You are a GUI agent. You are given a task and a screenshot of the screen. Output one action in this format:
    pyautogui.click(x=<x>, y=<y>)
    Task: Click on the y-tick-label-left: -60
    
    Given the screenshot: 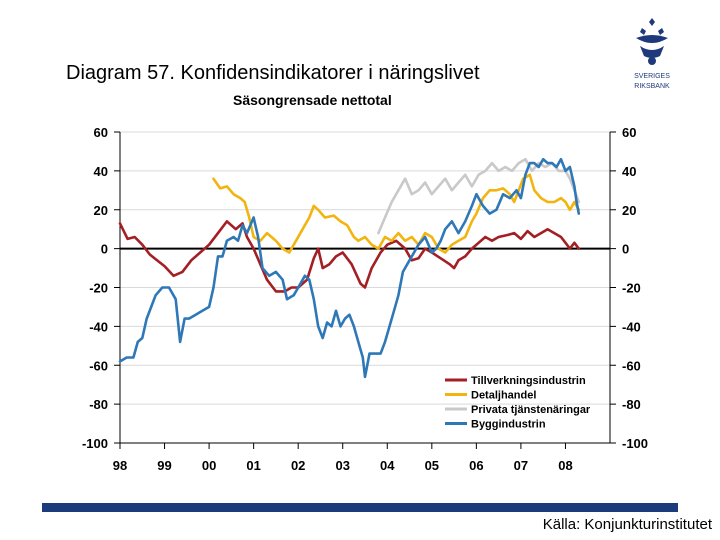 What is the action you would take?
    pyautogui.click(x=98, y=365)
    